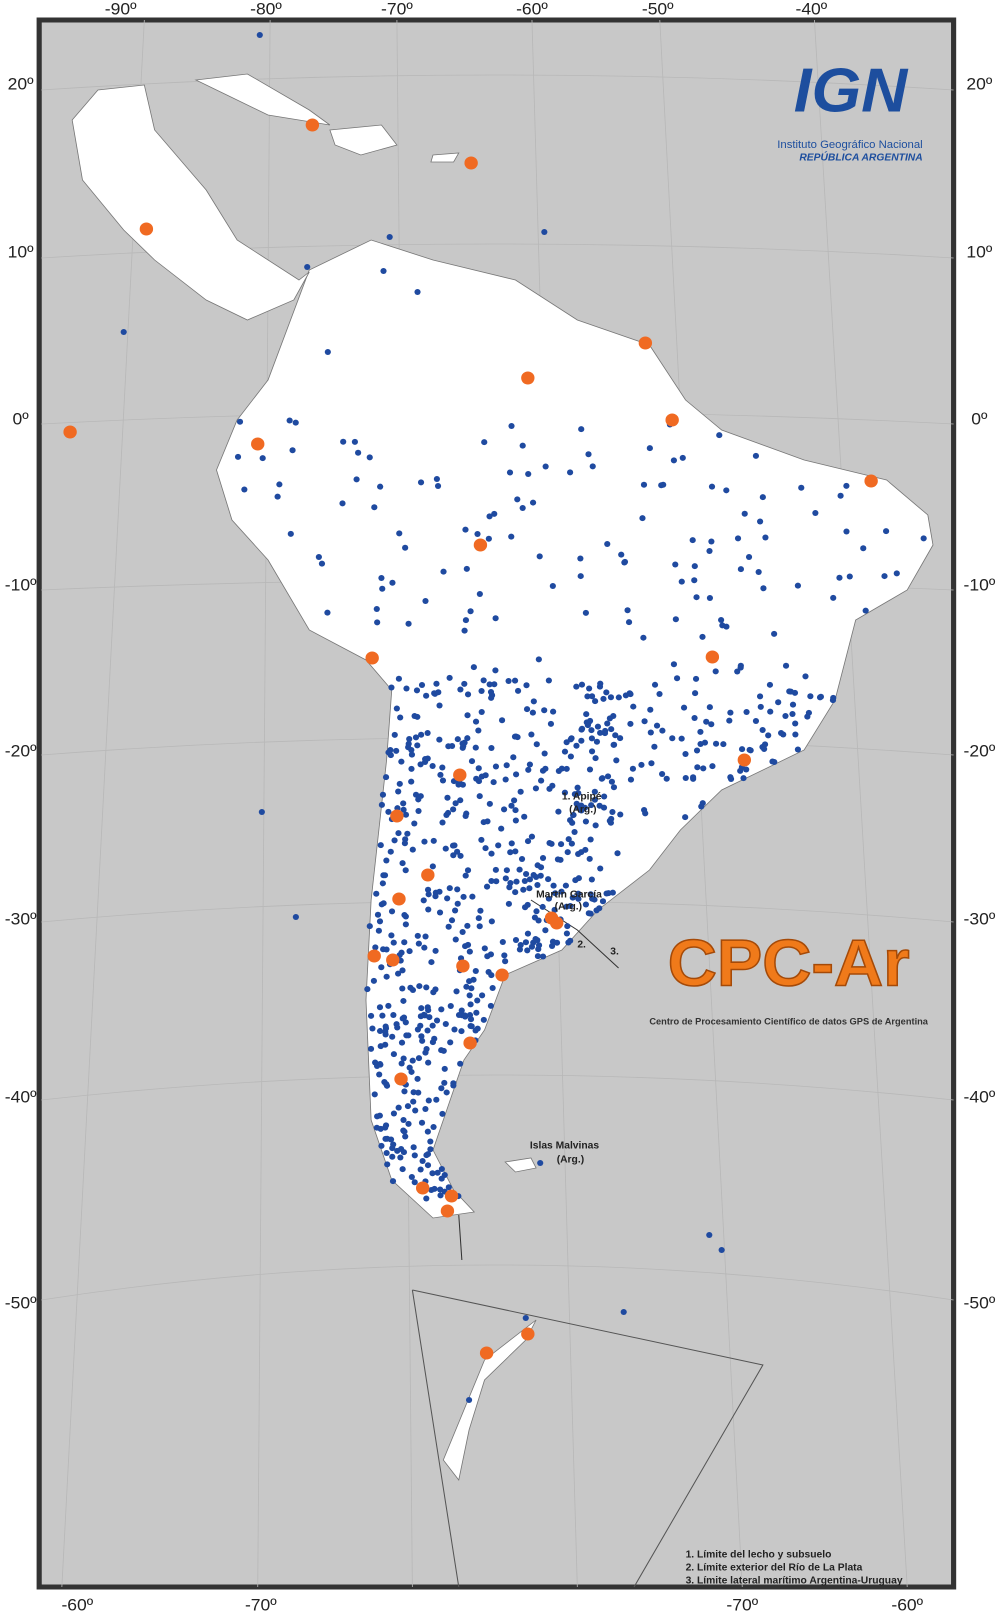 The width and height of the screenshot is (1000, 1617). What do you see at coordinates (77, 1605) in the screenshot?
I see `bottom-label: -60º` at bounding box center [77, 1605].